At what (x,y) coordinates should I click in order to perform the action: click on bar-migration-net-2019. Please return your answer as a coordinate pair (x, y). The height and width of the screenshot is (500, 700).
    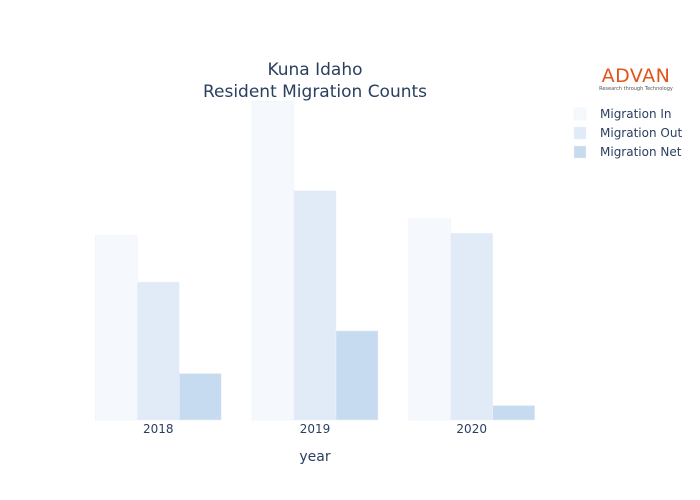
    Looking at the image, I should click on (357, 375).